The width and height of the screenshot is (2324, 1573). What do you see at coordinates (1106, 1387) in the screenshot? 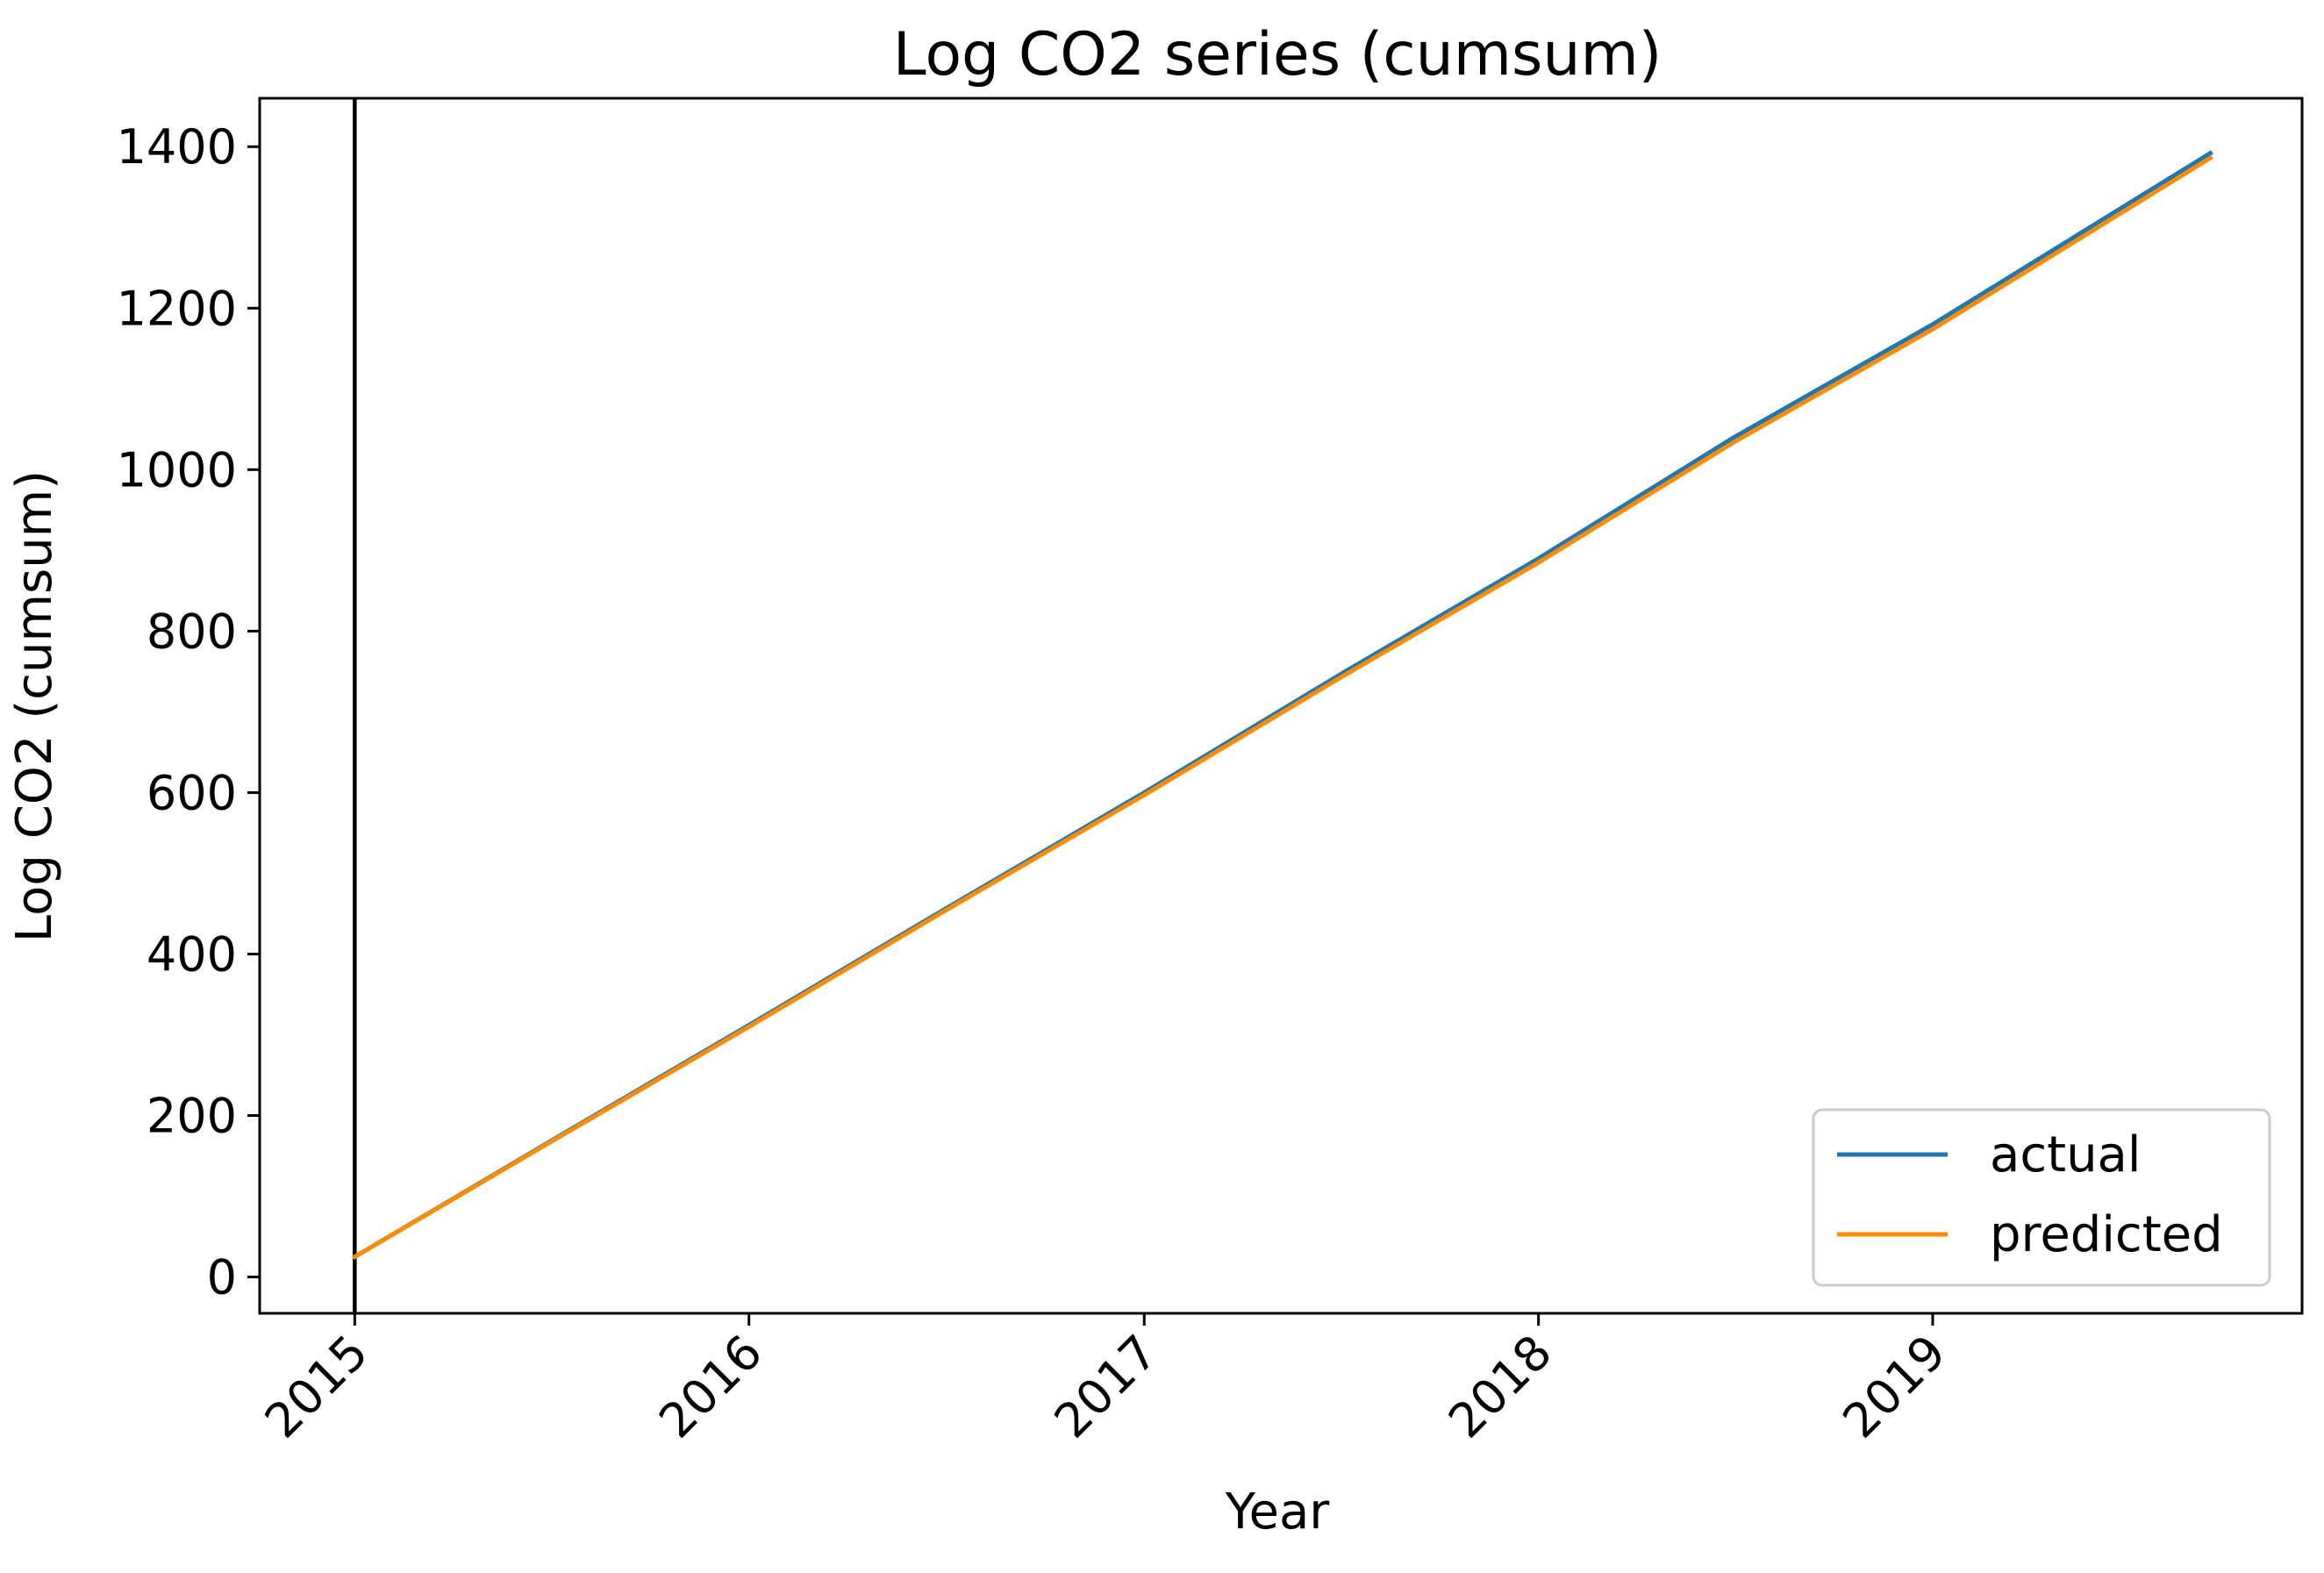
I see `x-tick-label: 2017` at bounding box center [1106, 1387].